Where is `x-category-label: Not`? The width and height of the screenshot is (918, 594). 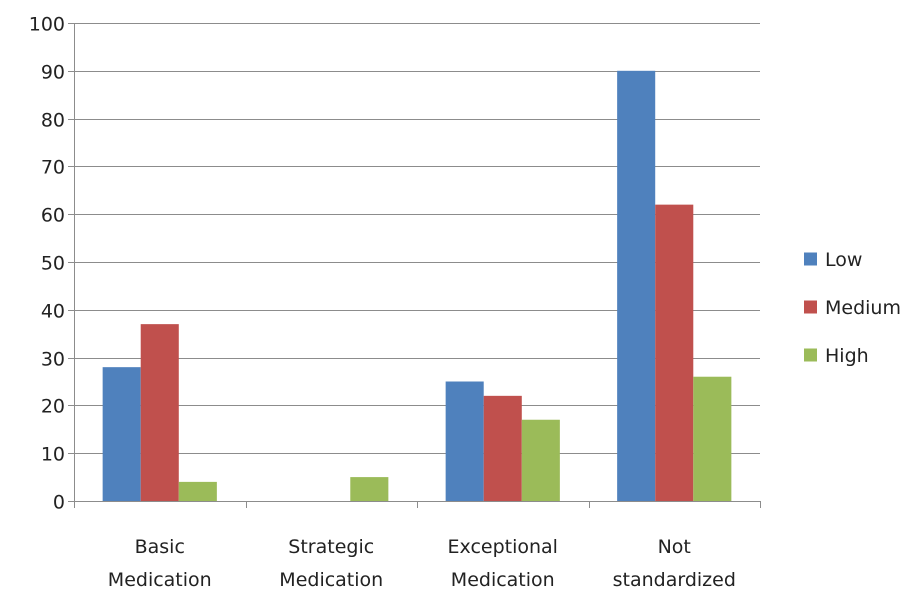 x-category-label: Not is located at coordinates (674, 547).